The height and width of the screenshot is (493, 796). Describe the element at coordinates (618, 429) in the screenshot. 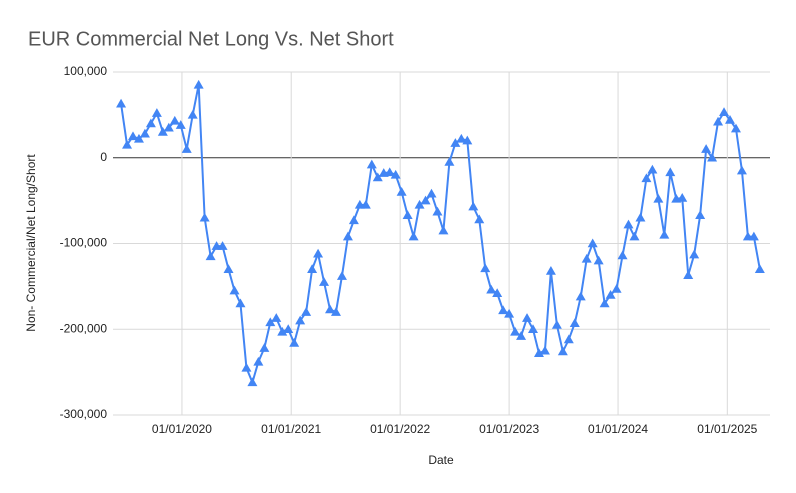

I see `x-tick-label: 01/01/2024` at that location.